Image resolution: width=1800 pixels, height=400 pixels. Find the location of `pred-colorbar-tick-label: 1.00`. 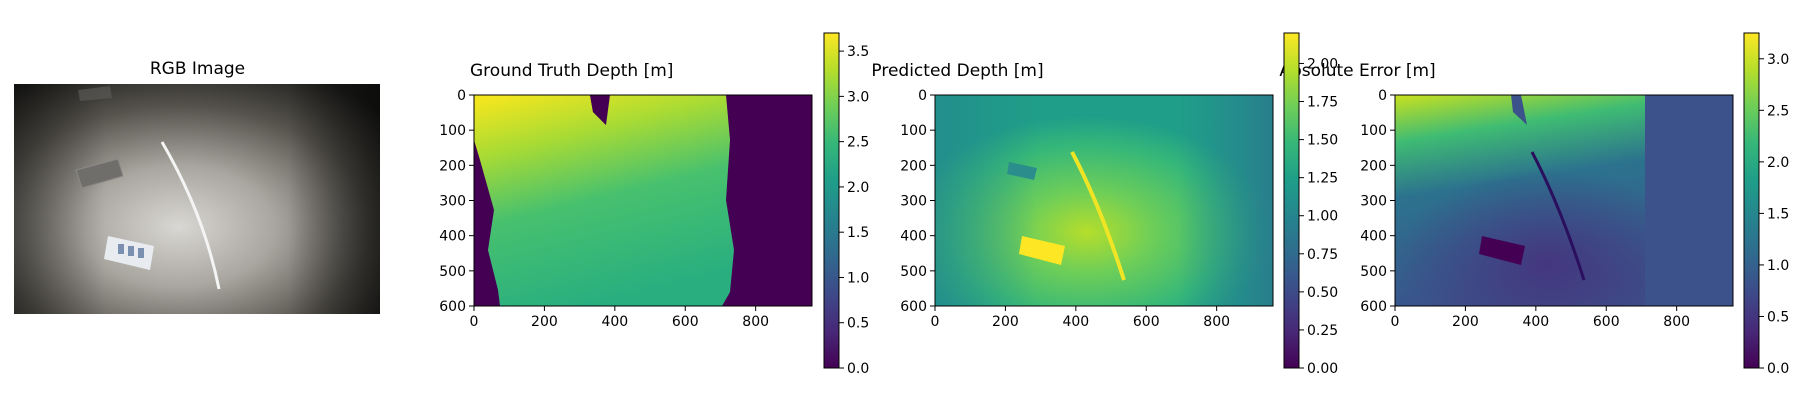

pred-colorbar-tick-label: 1.00 is located at coordinates (1322, 217).